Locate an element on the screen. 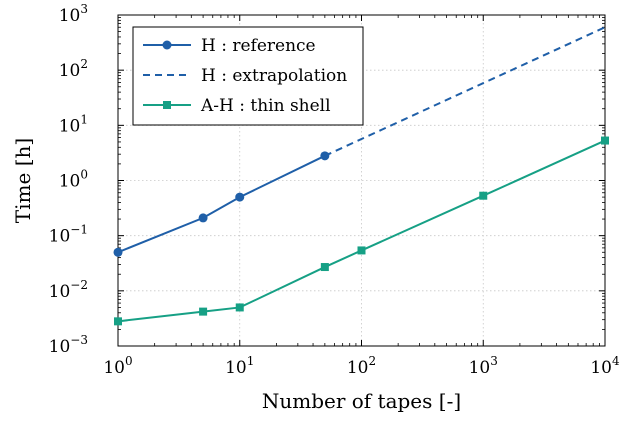 This screenshot has height=422, width=641. y-tick-label: 10⁻³ is located at coordinates (68, 345).